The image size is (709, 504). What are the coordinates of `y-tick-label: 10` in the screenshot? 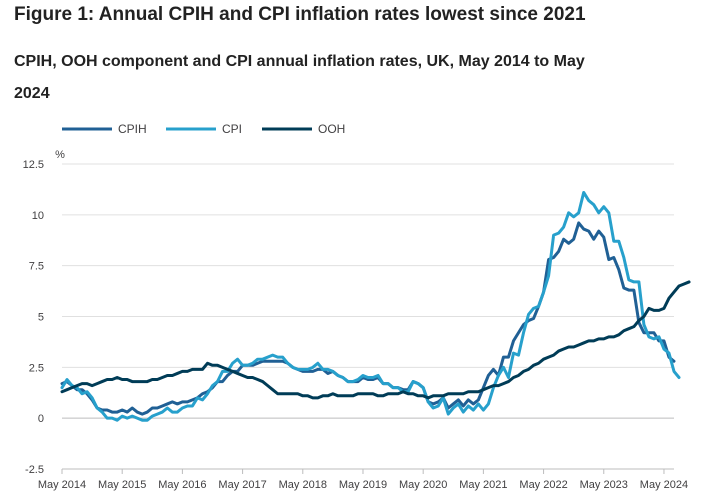 It's located at (38, 216).